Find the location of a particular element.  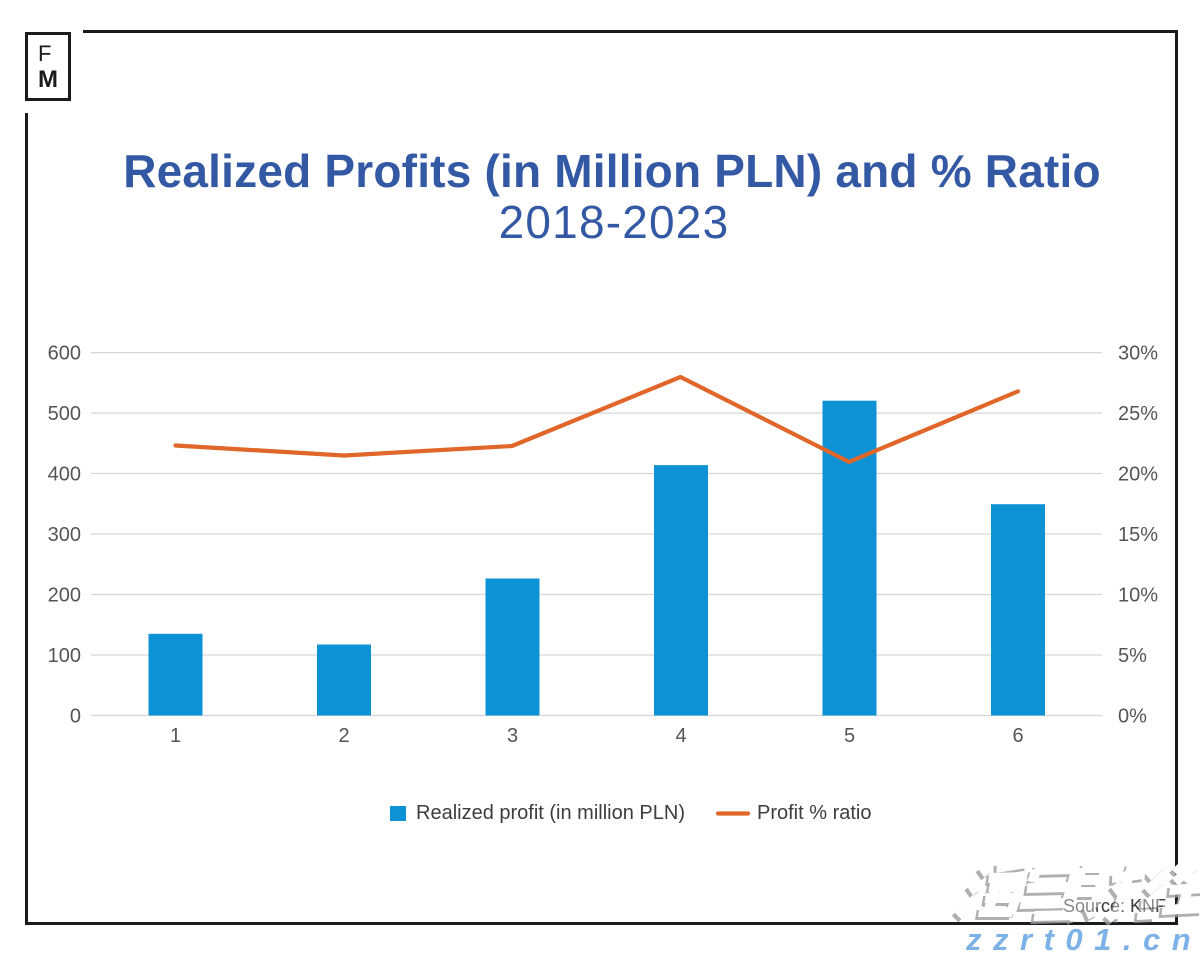

svg-text: 10% is located at coordinates (1138, 596).